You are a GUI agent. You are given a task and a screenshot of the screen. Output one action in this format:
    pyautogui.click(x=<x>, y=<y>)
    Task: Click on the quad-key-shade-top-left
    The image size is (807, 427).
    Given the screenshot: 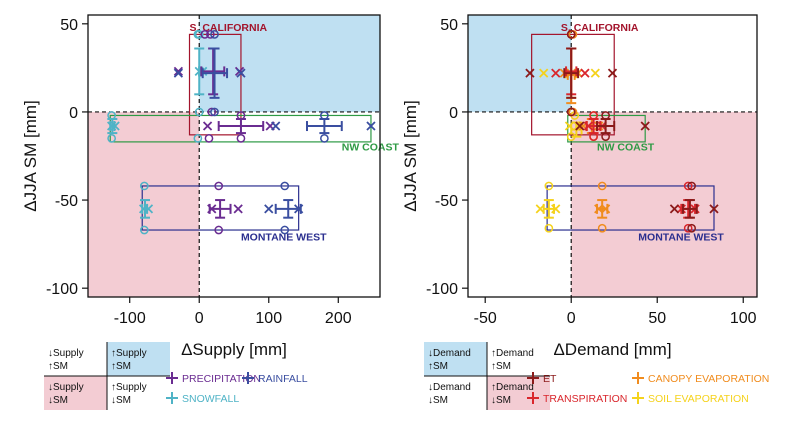 What is the action you would take?
    pyautogui.click(x=455, y=359)
    